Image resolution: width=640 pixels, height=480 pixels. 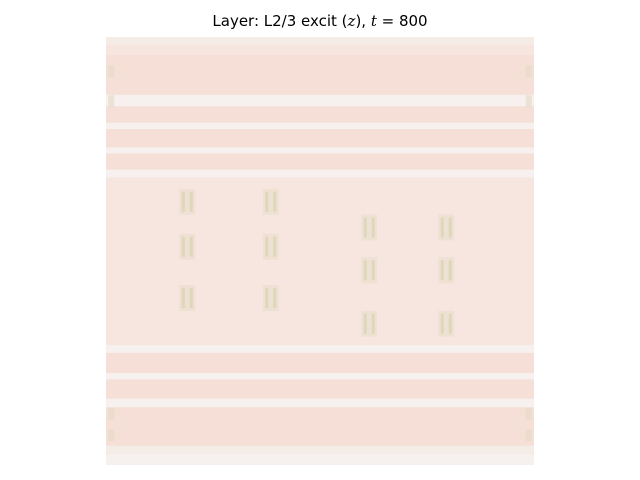 What do you see at coordinates (402, 21) in the screenshot?
I see `title-time-value: = 800` at bounding box center [402, 21].